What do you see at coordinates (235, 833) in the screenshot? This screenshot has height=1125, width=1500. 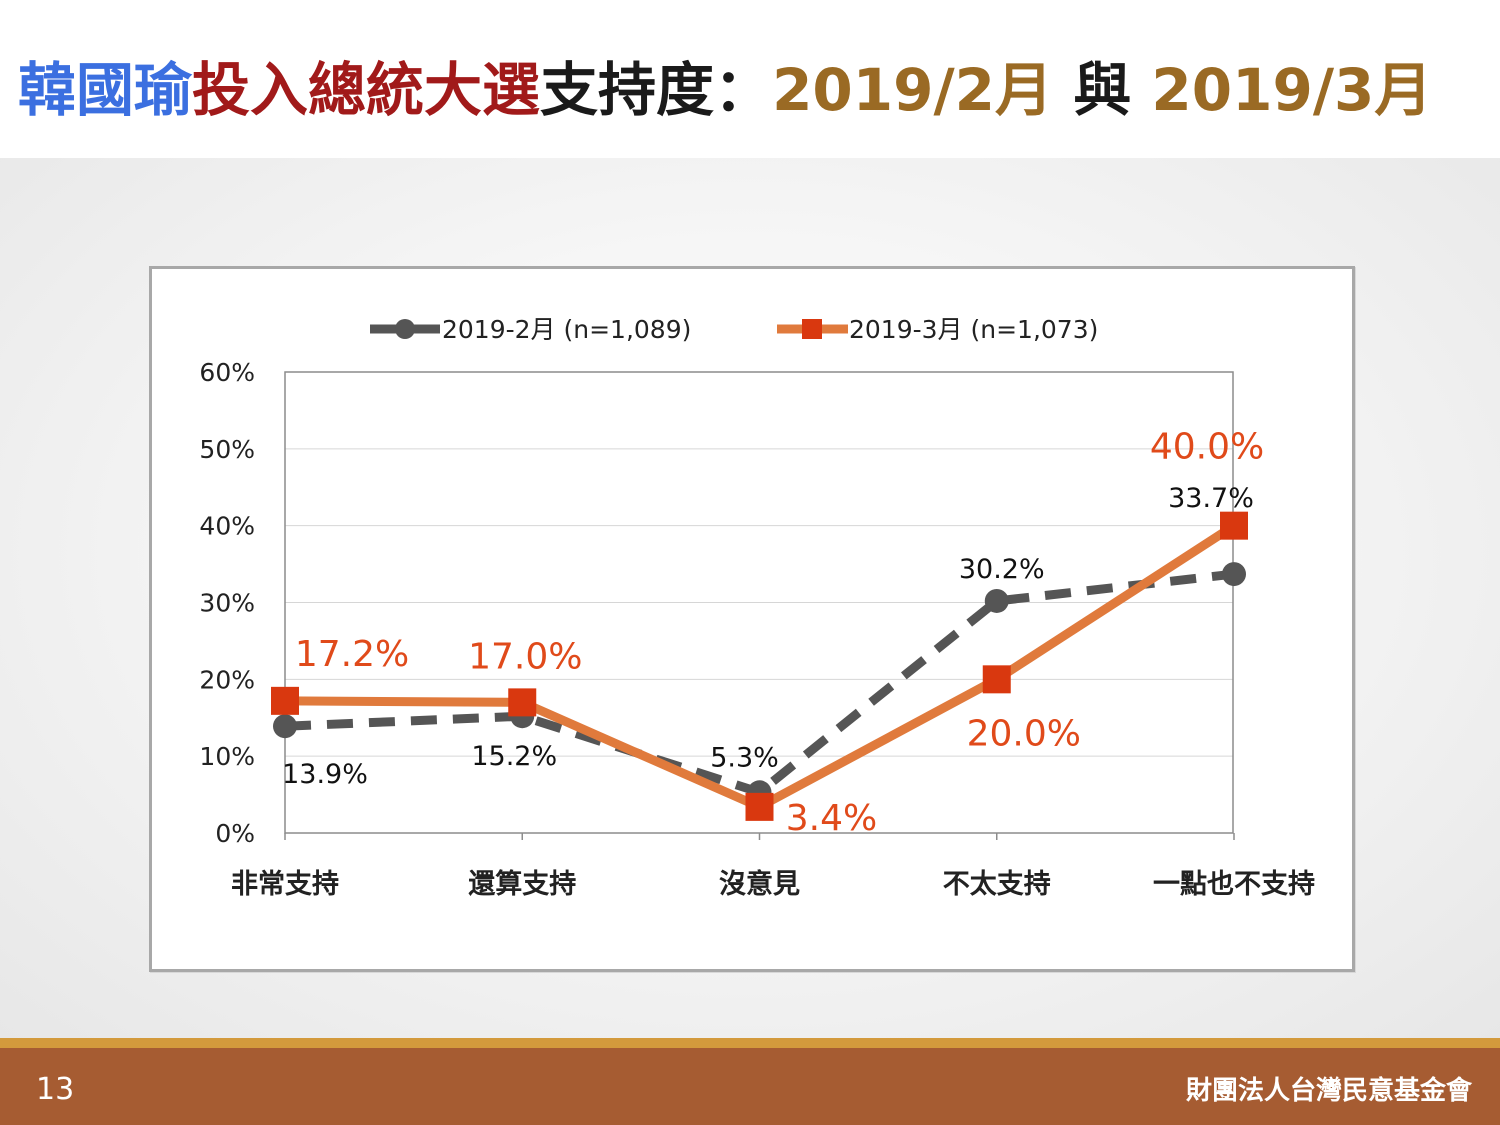 I see `y-tick-label: 0%` at bounding box center [235, 833].